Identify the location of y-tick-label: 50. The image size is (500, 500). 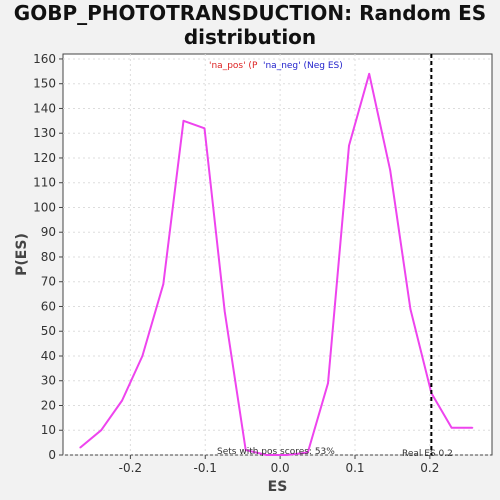
(48, 331).